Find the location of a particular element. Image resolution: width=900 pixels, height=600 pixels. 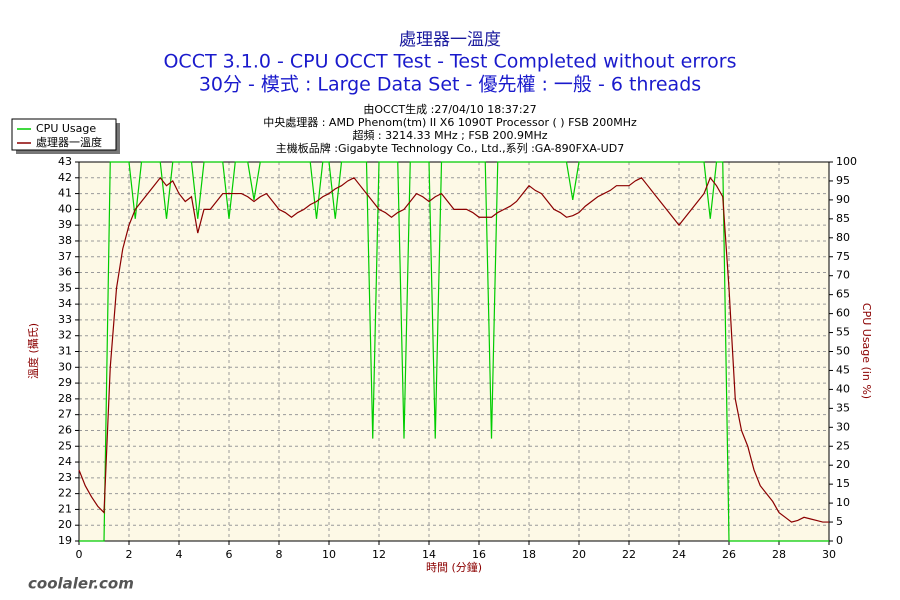

x-tick-label: 0 is located at coordinates (79, 554).